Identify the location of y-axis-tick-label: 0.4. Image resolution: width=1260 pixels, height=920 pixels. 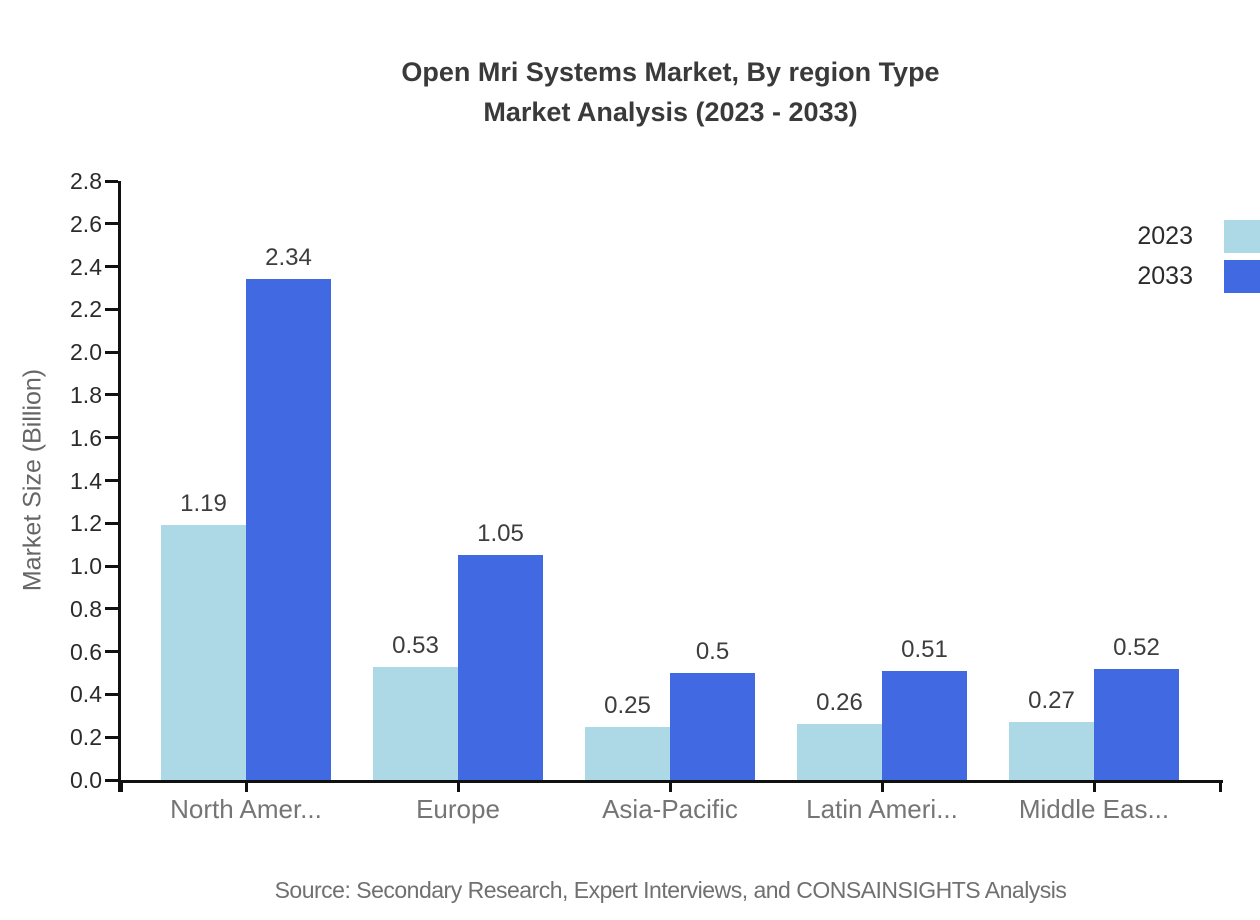
(86, 694).